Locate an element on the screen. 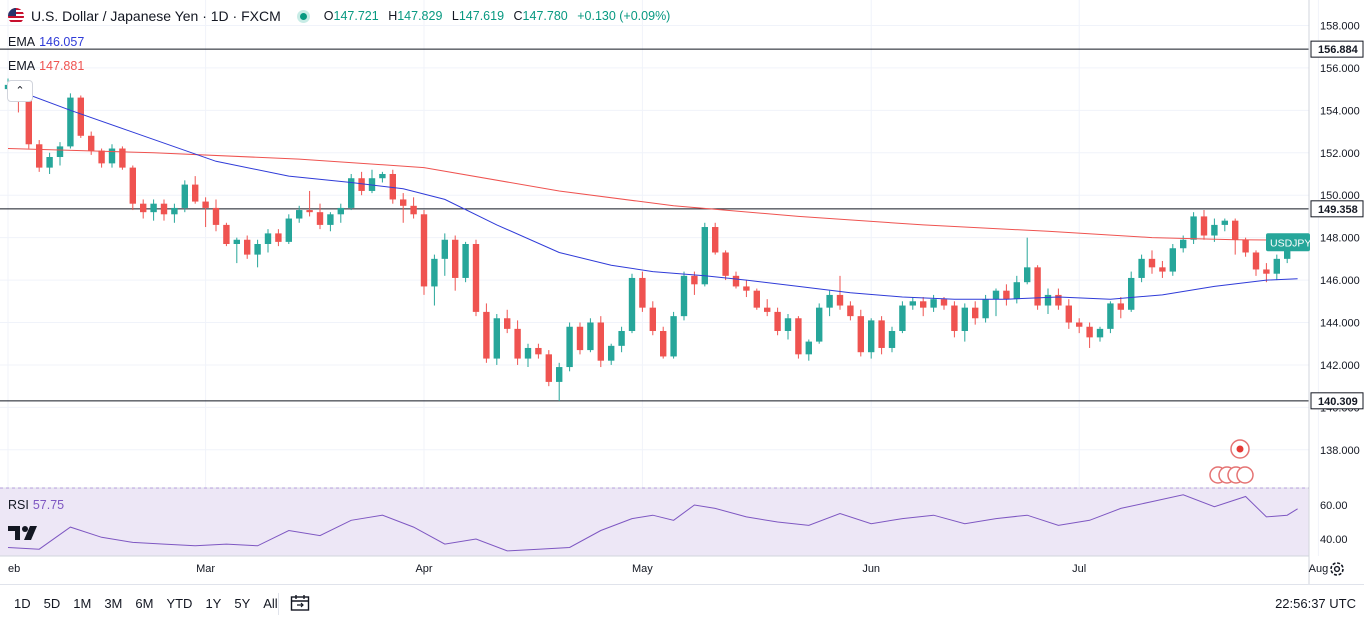 This screenshot has width=1364, height=624. market-status-icon is located at coordinates (303, 16).